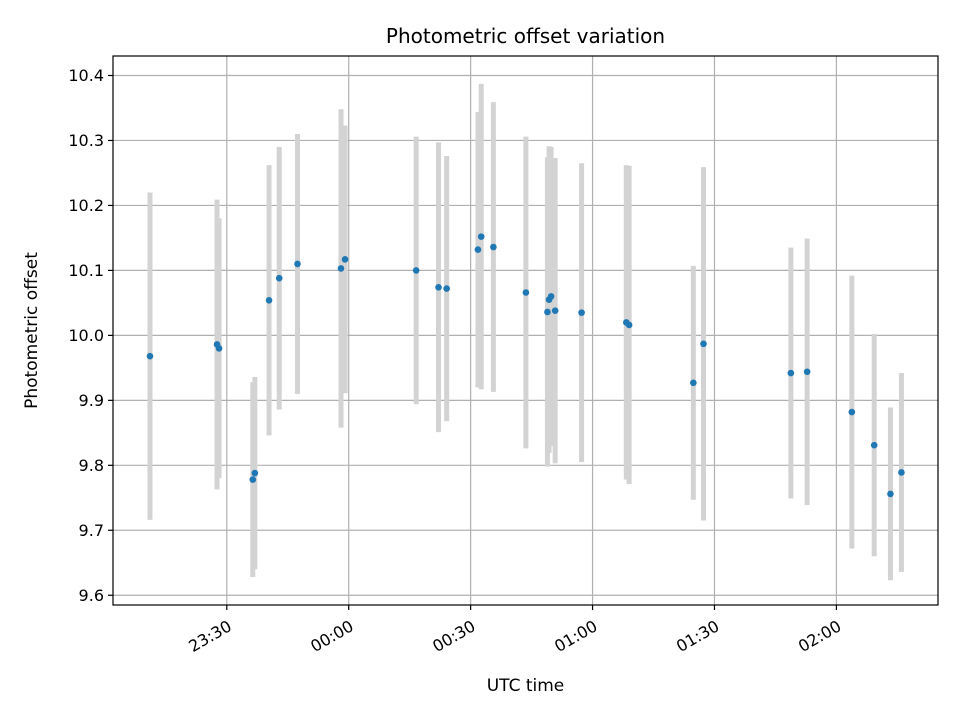  What do you see at coordinates (525, 36) in the screenshot?
I see `chart-title: Photometric offset variation` at bounding box center [525, 36].